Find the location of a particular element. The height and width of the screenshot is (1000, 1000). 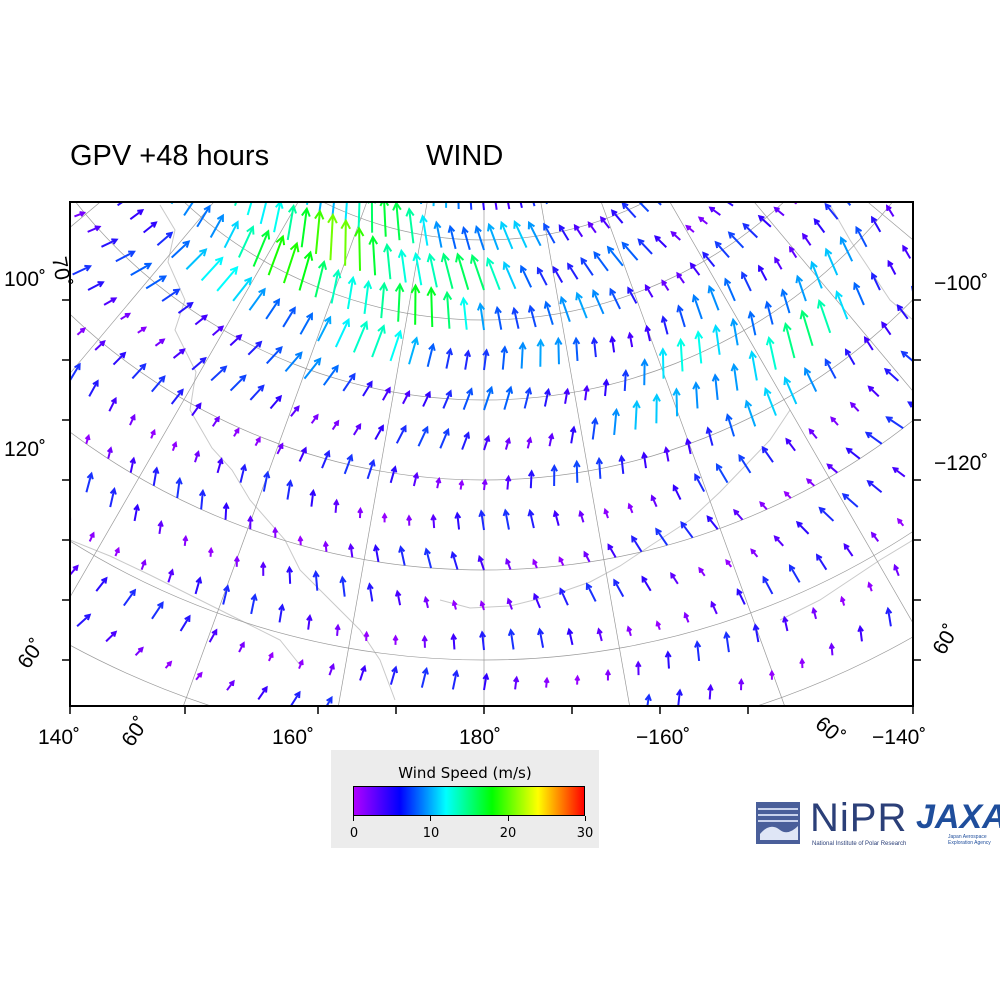

nipr-wordmark: NiPR is located at coordinates (859, 818).